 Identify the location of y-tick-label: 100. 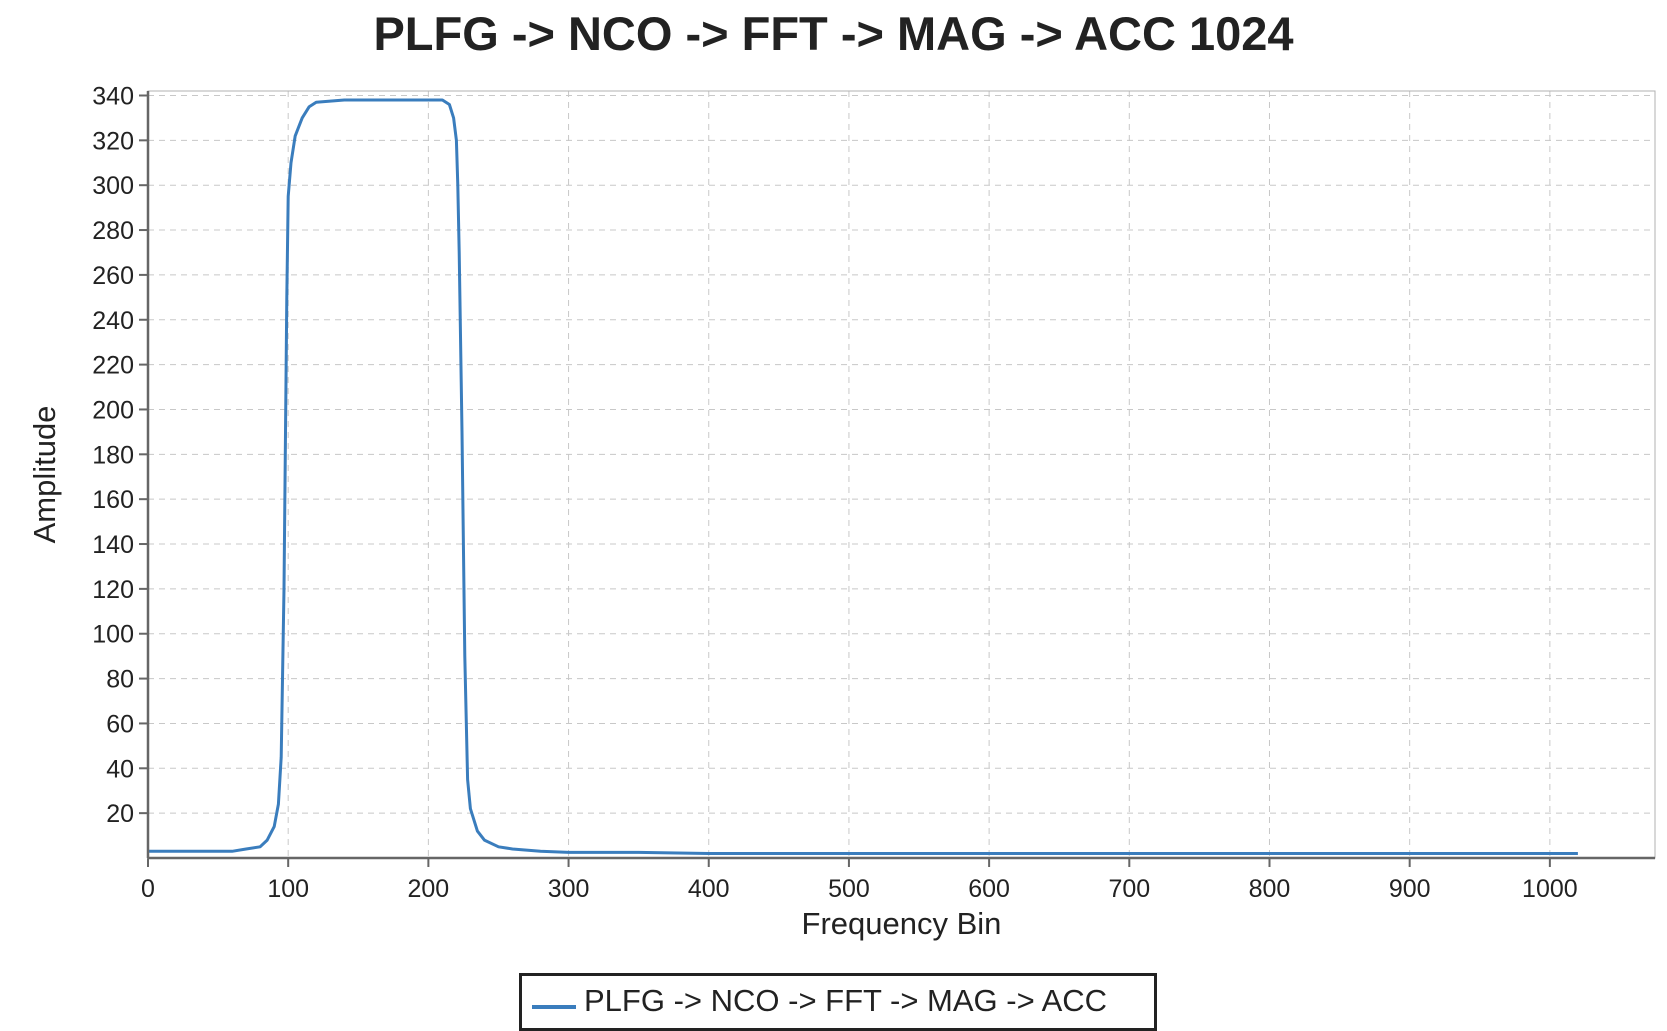
(113, 635).